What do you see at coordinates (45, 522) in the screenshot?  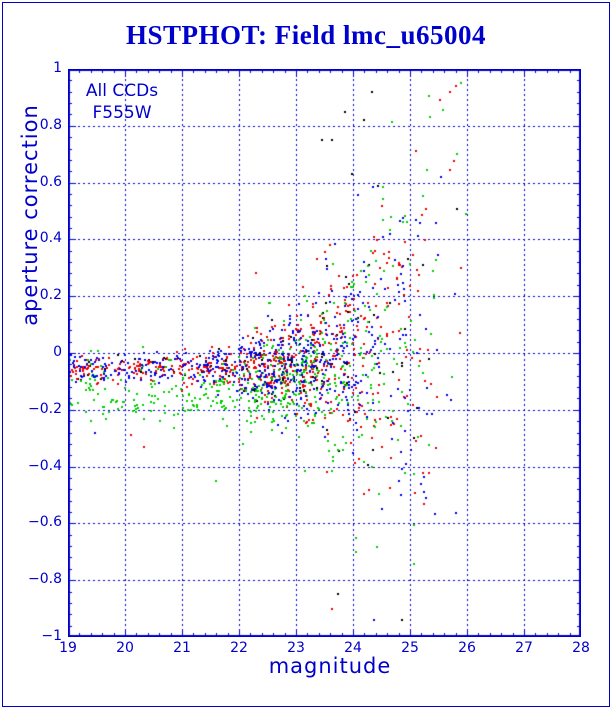 I see `y-tick-label: −0.6` at bounding box center [45, 522].